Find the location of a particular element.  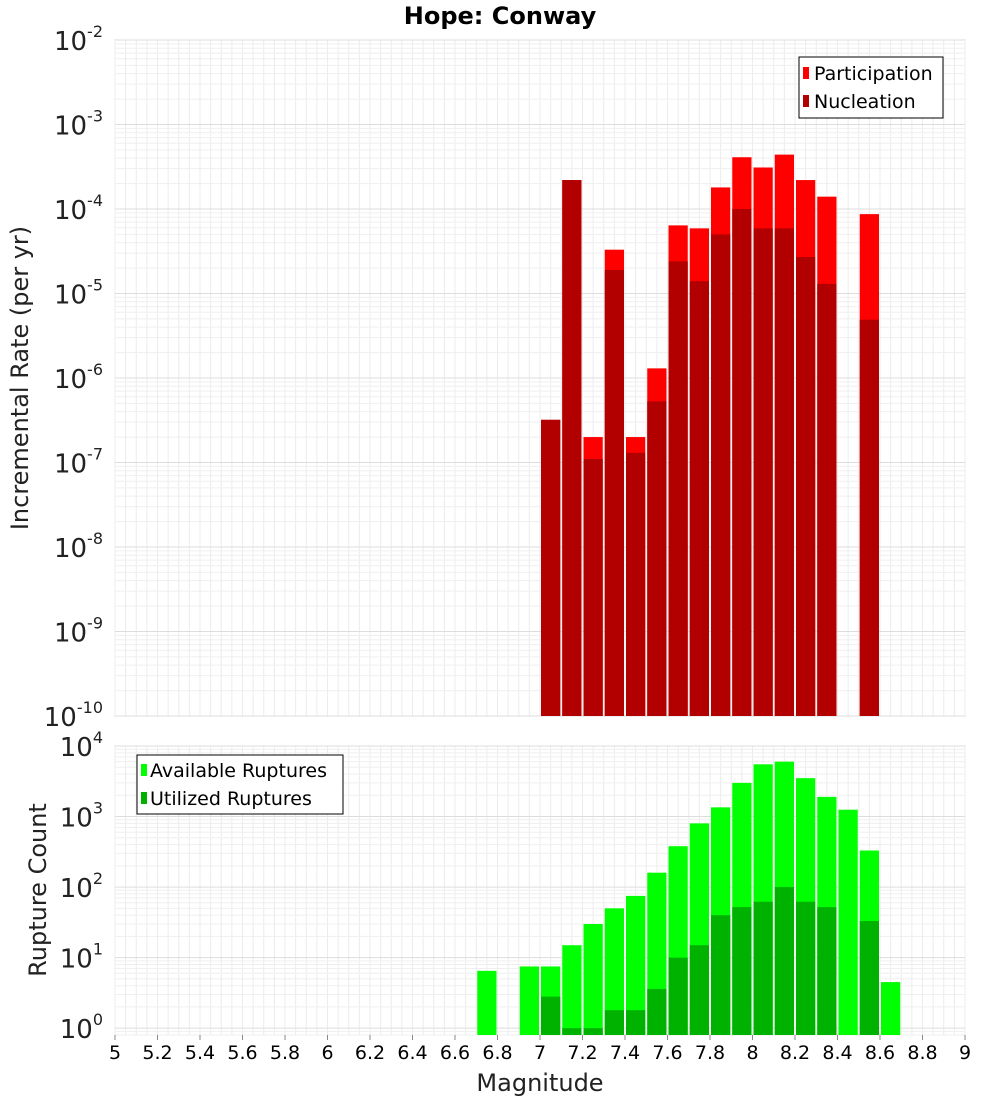

x-tick-label-20: 9 is located at coordinates (965, 1053).